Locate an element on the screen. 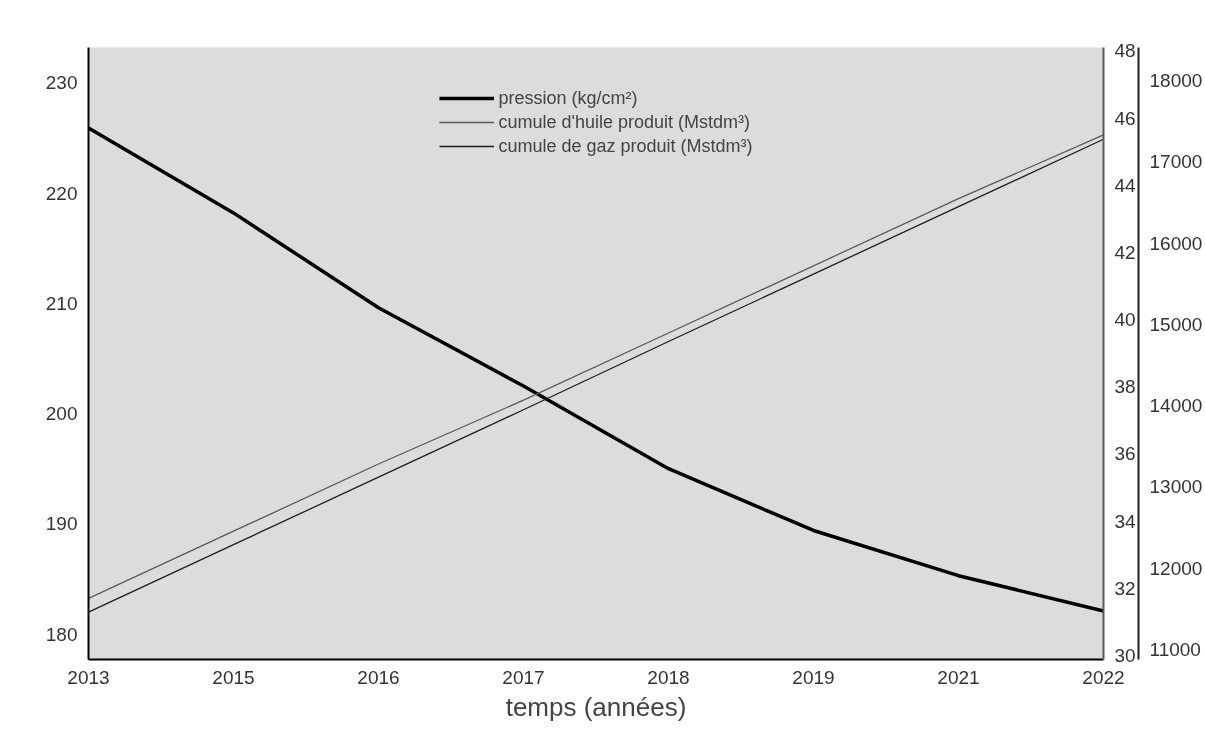 The width and height of the screenshot is (1205, 729). x-tick-label: 2022 is located at coordinates (1103, 677).